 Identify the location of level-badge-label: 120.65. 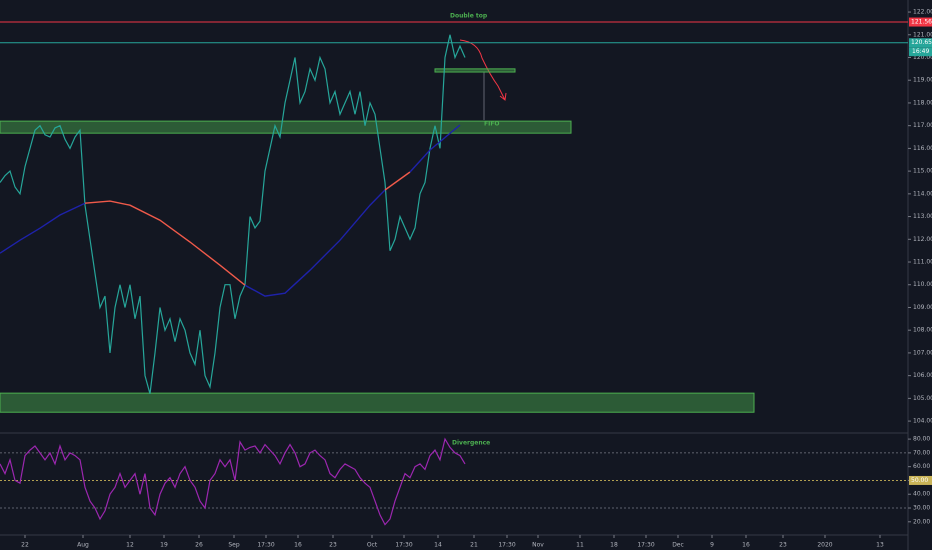
(921, 42).